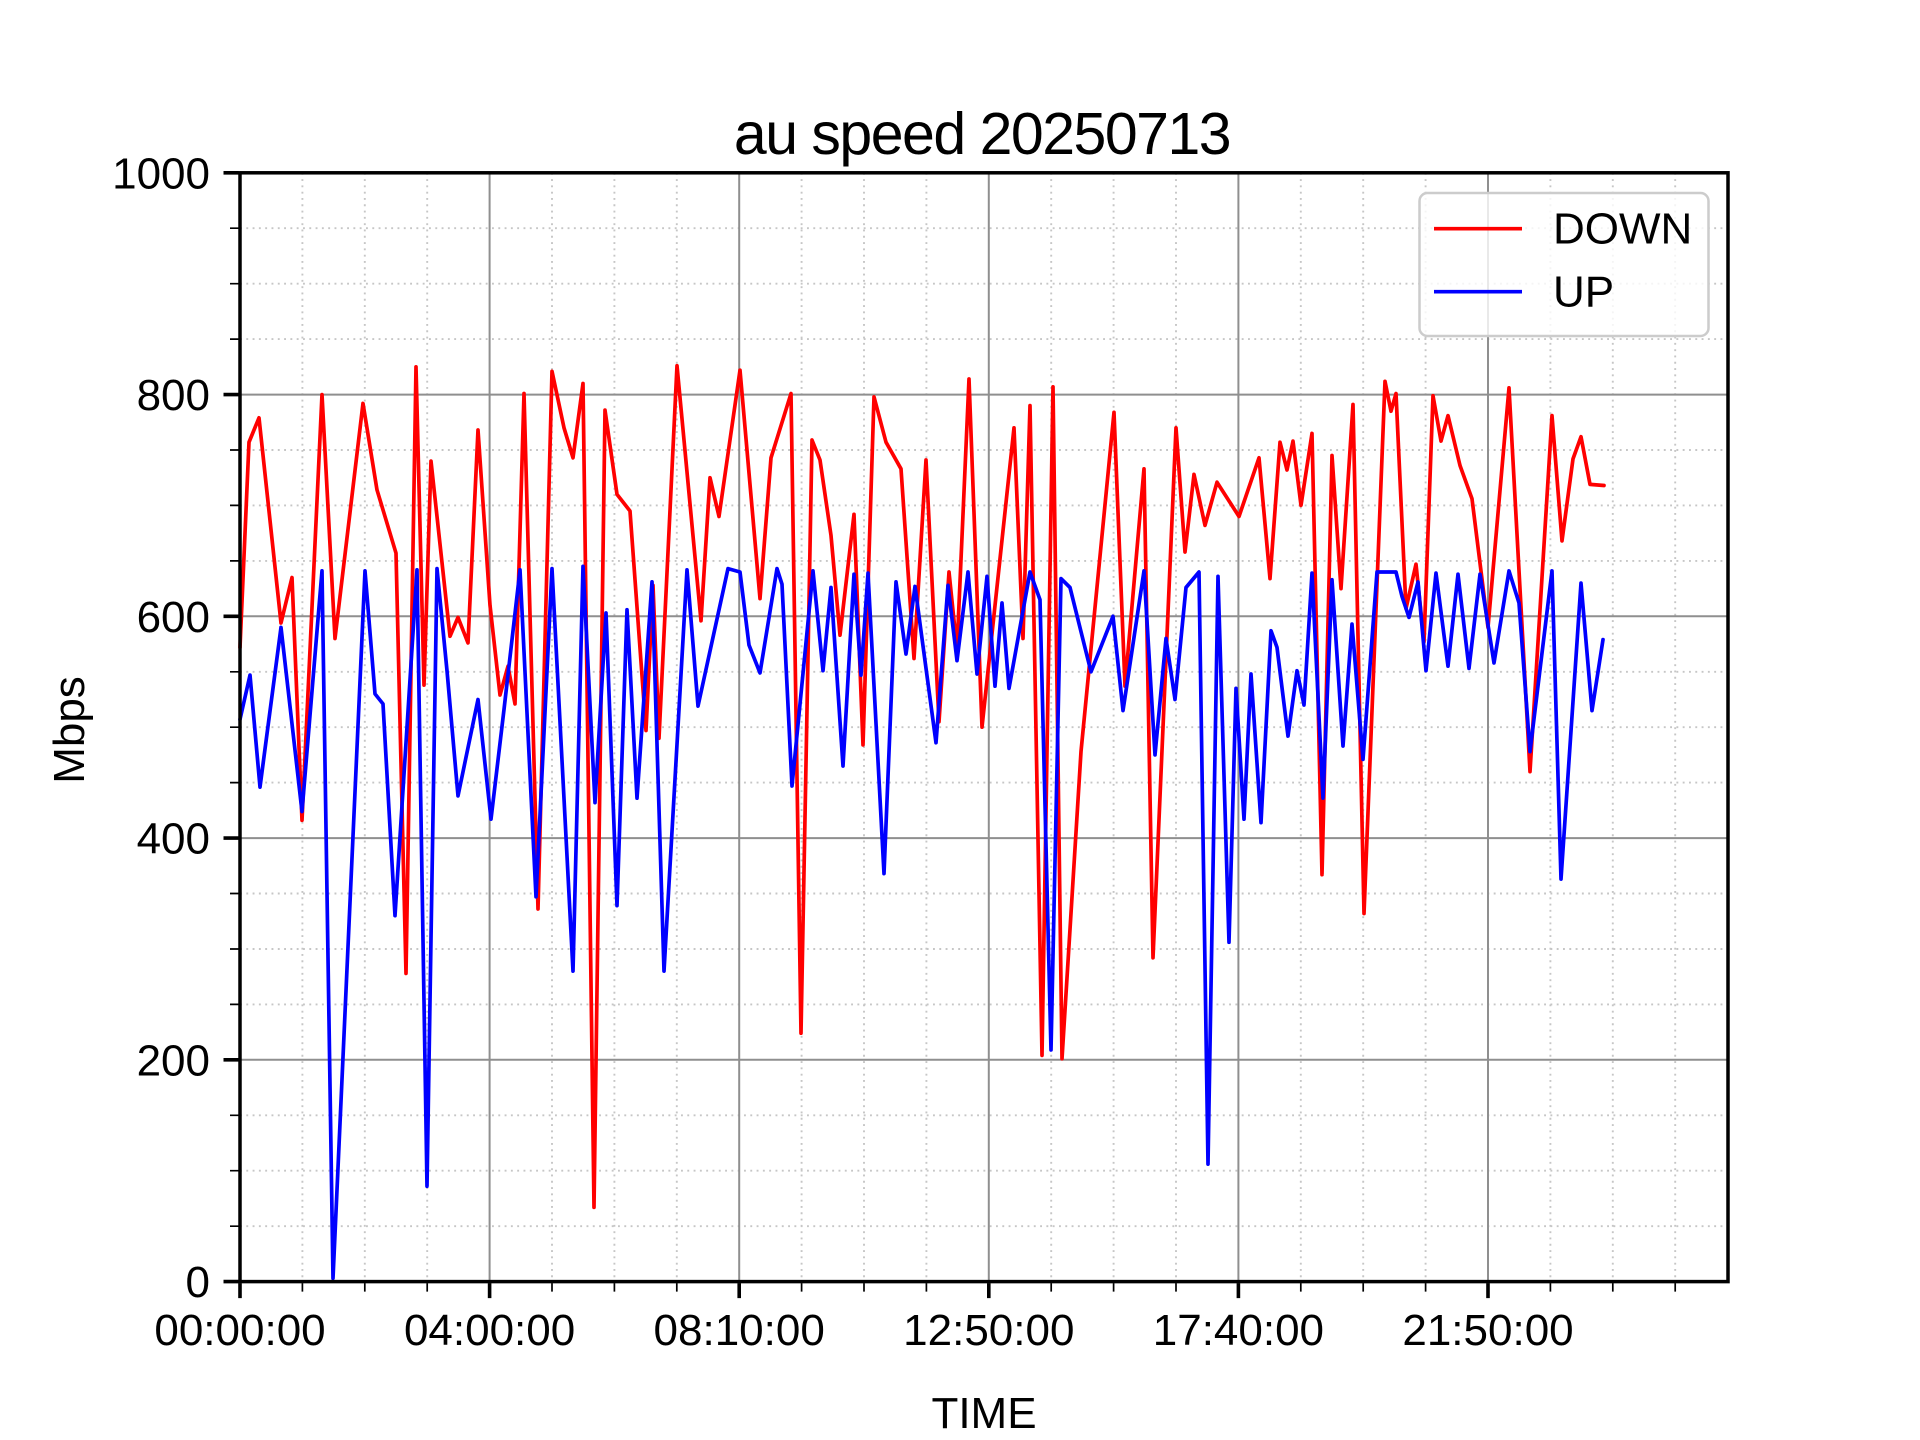 Image resolution: width=1920 pixels, height=1440 pixels. What do you see at coordinates (198, 1282) in the screenshot?
I see `svg-text: 0` at bounding box center [198, 1282].